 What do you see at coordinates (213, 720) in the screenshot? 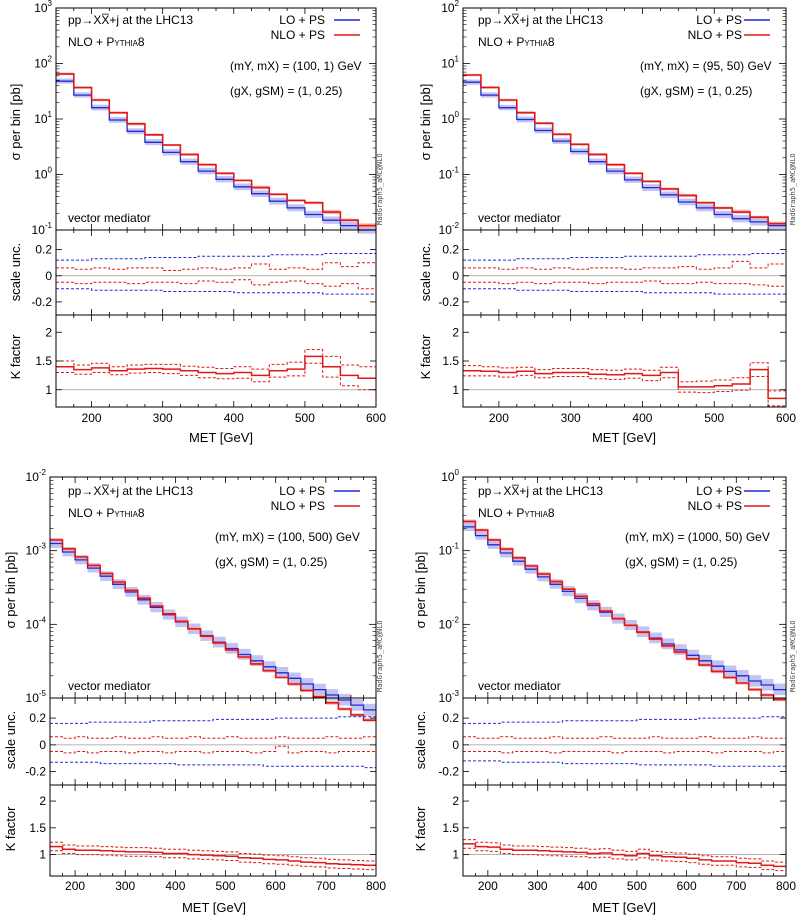
I see `scale-unc-lo-up-line` at bounding box center [213, 720].